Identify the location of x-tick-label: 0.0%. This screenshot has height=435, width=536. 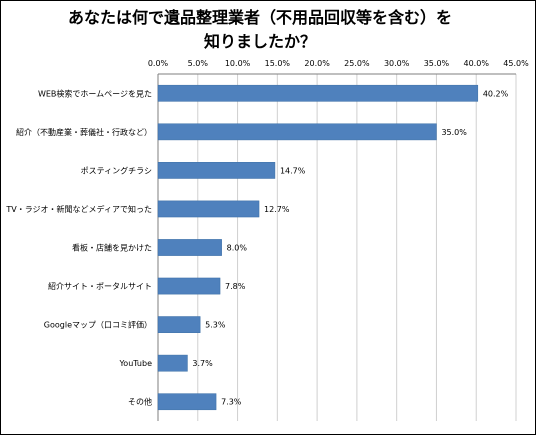
(158, 63).